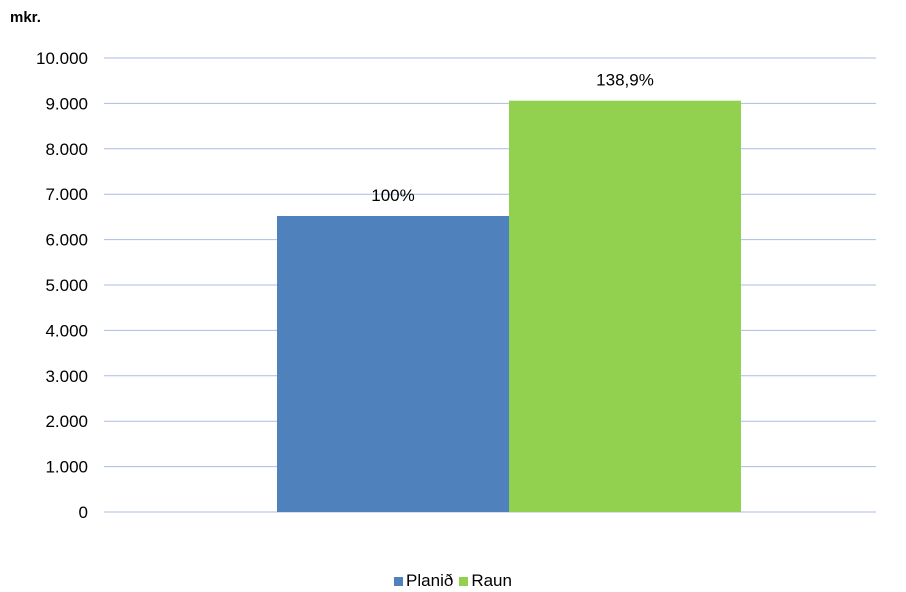 This screenshot has height=592, width=906. Describe the element at coordinates (393, 363) in the screenshot. I see `bar-planid` at that location.